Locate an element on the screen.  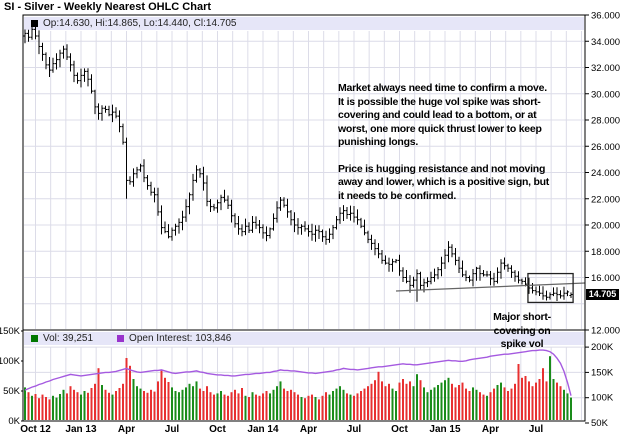
price-axis-label: 34.000 is located at coordinates (605, 42).